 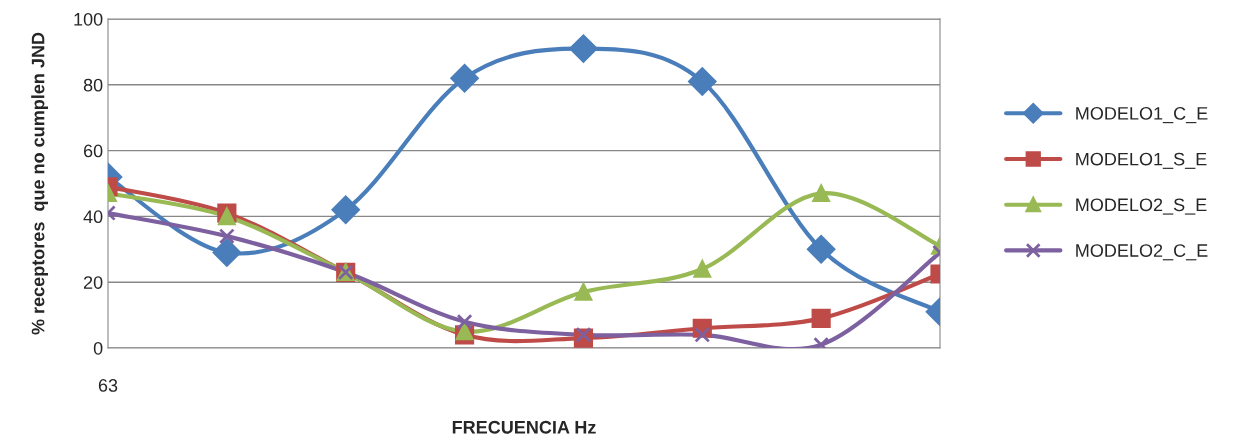 What do you see at coordinates (1141, 206) in the screenshot?
I see `legend-label: MODELO2_S_E` at bounding box center [1141, 206].